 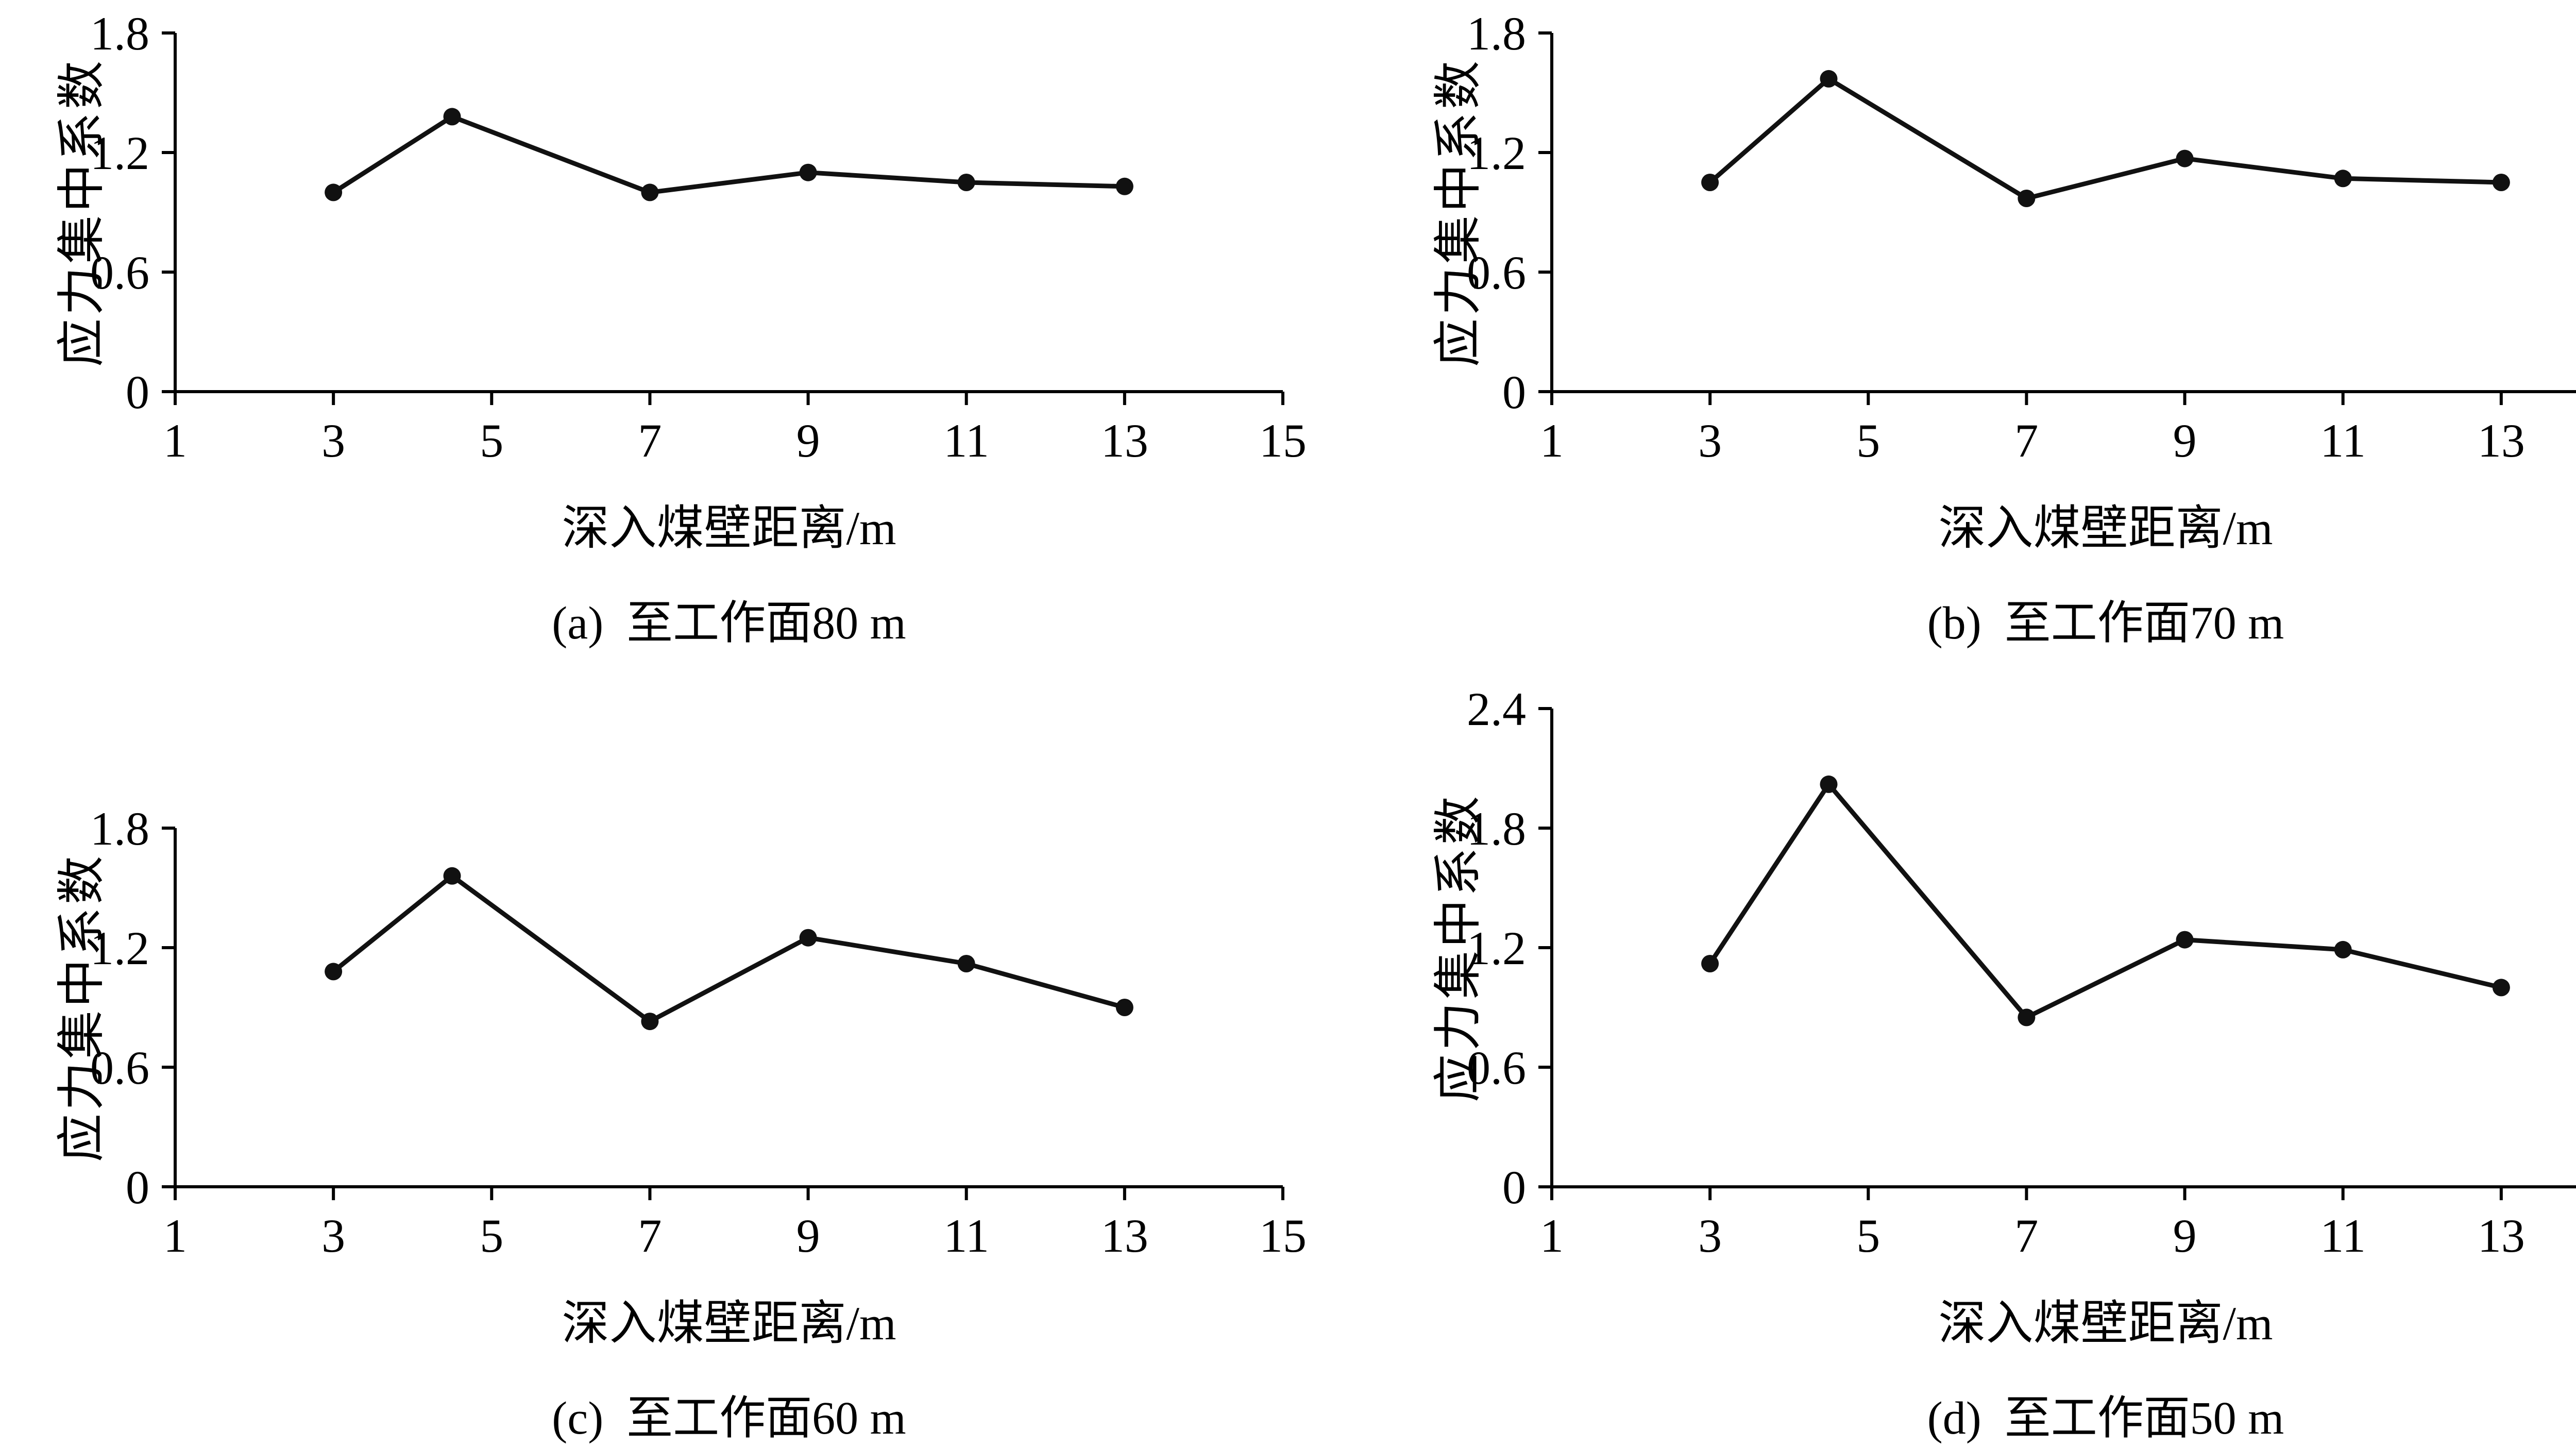 I want to click on chart-a-caption: (a) 至工作面80 m, so click(x=729, y=623).